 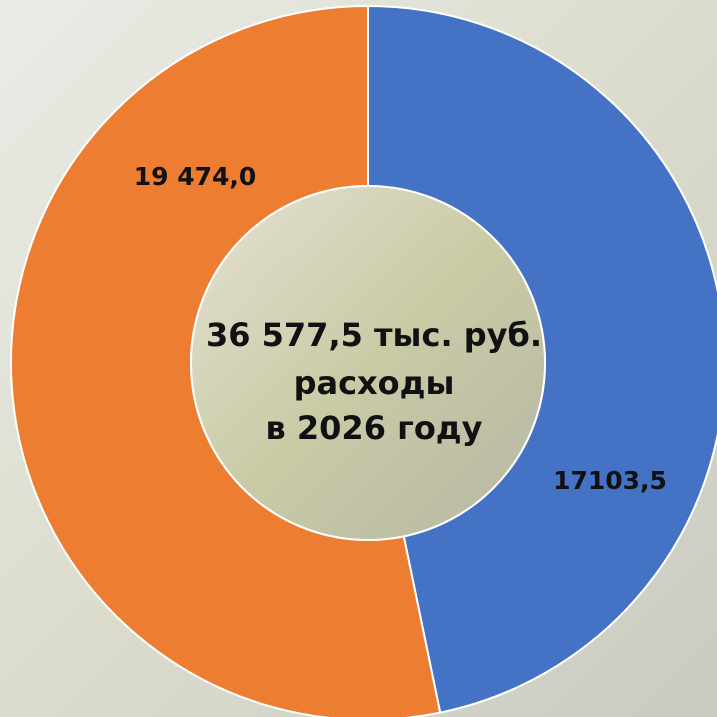 I want to click on data-label: 17103,5, so click(x=610, y=480).